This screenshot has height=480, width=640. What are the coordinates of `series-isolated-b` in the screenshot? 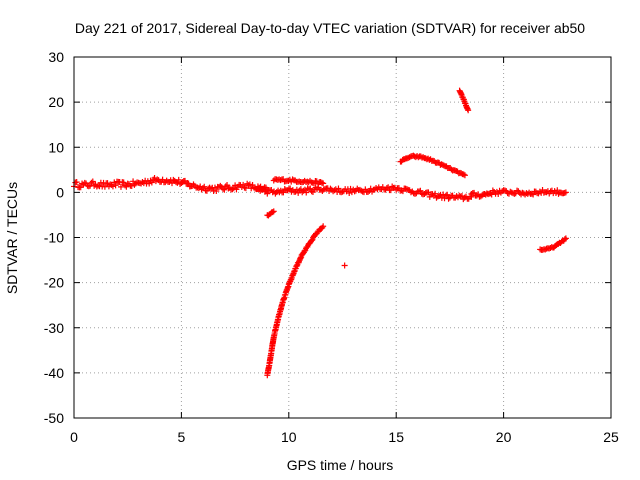 It's located at (344, 265).